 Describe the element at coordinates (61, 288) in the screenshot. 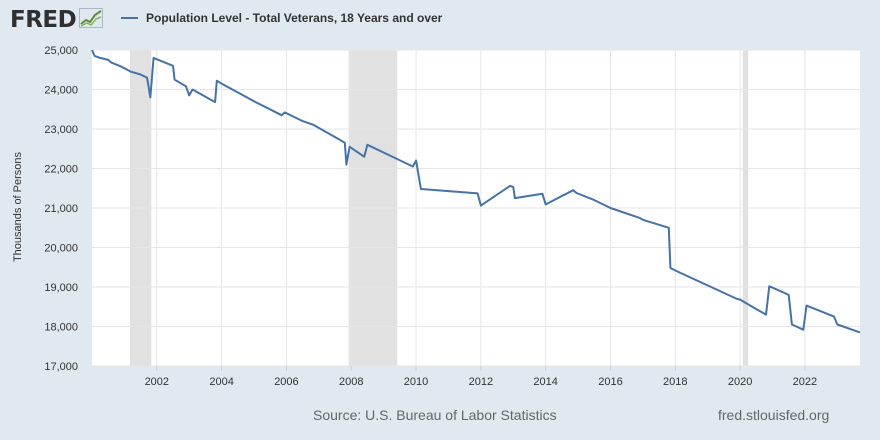

I see `y-tick-label: 19,000` at that location.